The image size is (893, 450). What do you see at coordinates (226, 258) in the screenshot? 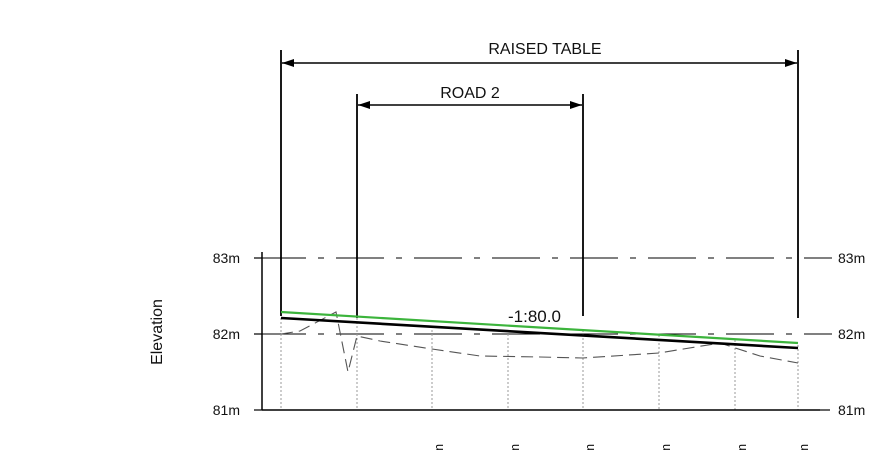
I see `y-tick-label: 83m` at bounding box center [226, 258].